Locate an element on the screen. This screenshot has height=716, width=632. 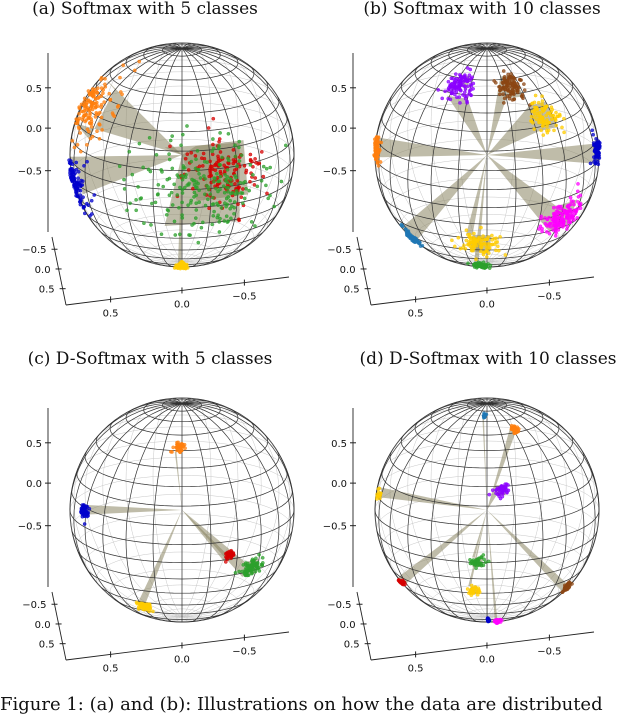
scatter-points is located at coordinates (172, 527).